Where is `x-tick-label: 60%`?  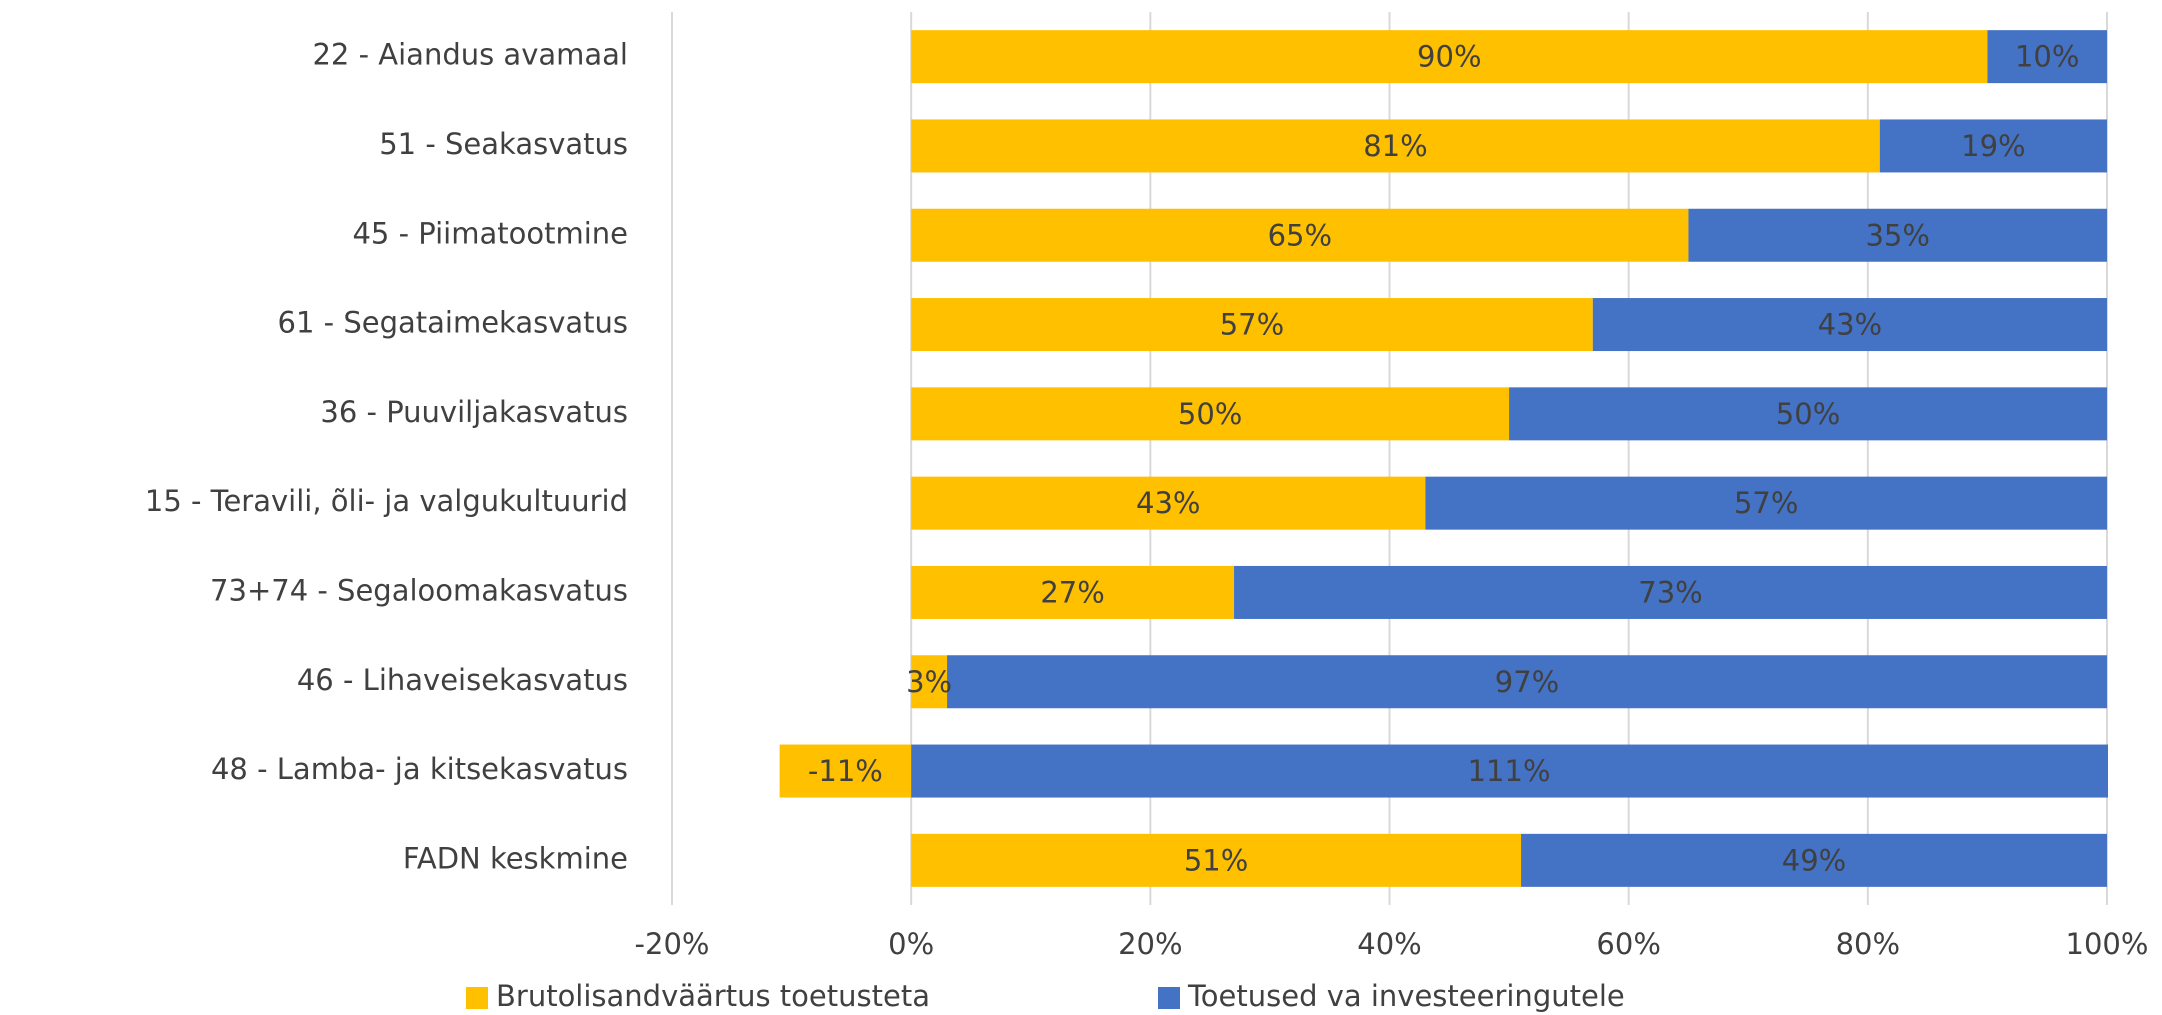
x-tick-label: 60% is located at coordinates (1628, 944).